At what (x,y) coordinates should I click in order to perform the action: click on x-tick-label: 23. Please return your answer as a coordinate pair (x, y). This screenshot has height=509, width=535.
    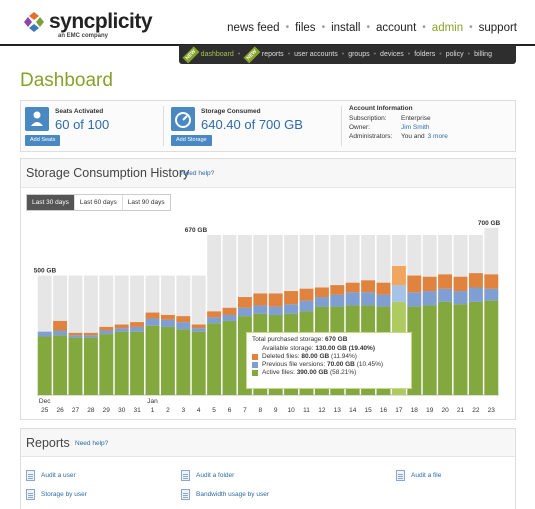
    Looking at the image, I should click on (492, 410).